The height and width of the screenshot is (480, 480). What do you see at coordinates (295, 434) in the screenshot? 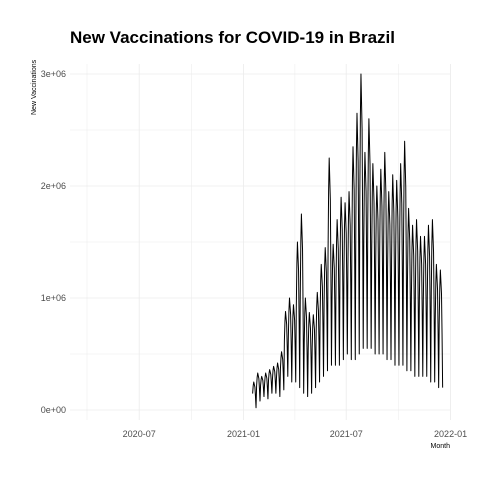
I see `x-axis-ticks: 2020-07 2021-01 2021-07 2022-01` at bounding box center [295, 434].